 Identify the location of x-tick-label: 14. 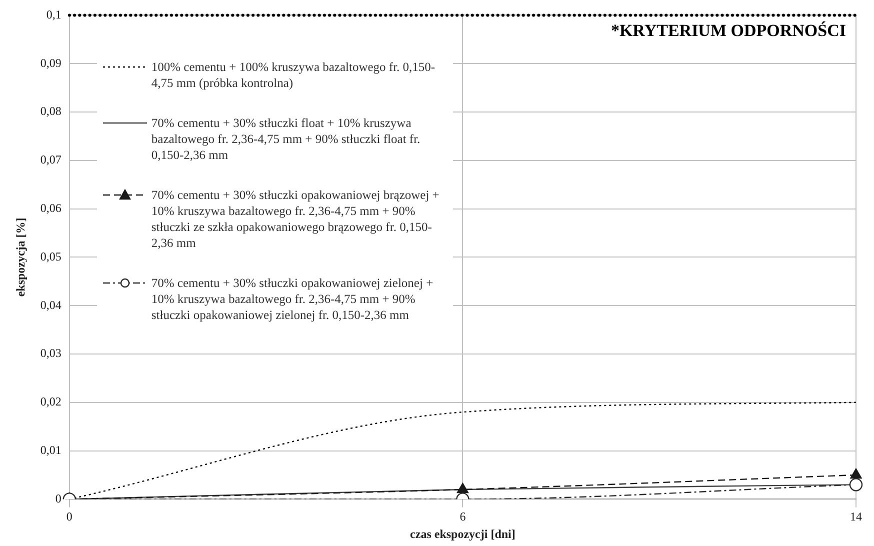
(856, 517).